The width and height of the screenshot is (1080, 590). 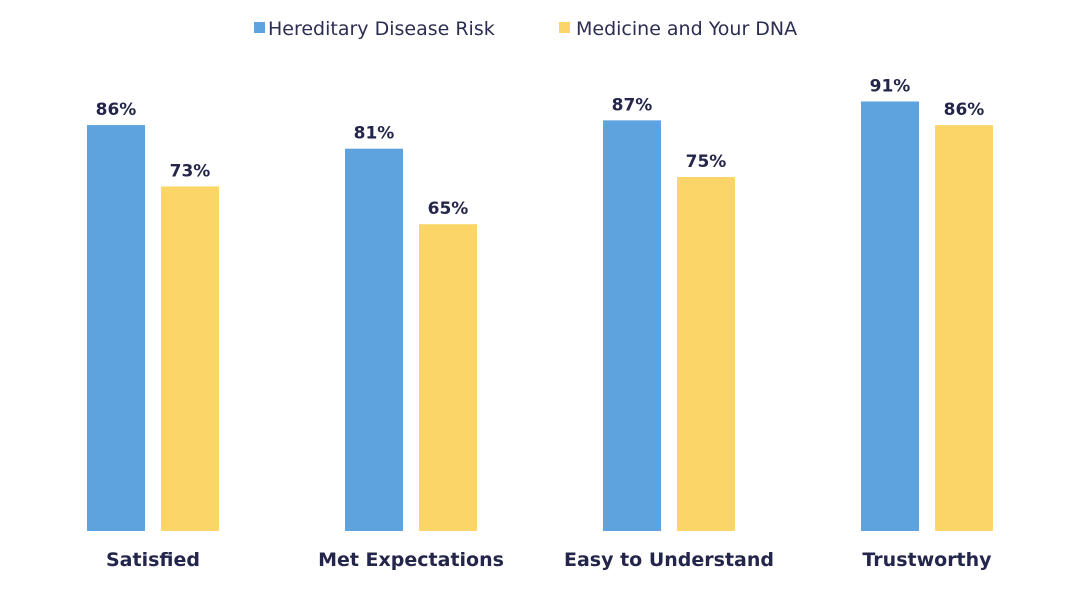 What do you see at coordinates (448, 377) in the screenshot?
I see `bar-2-met-expectations` at bounding box center [448, 377].